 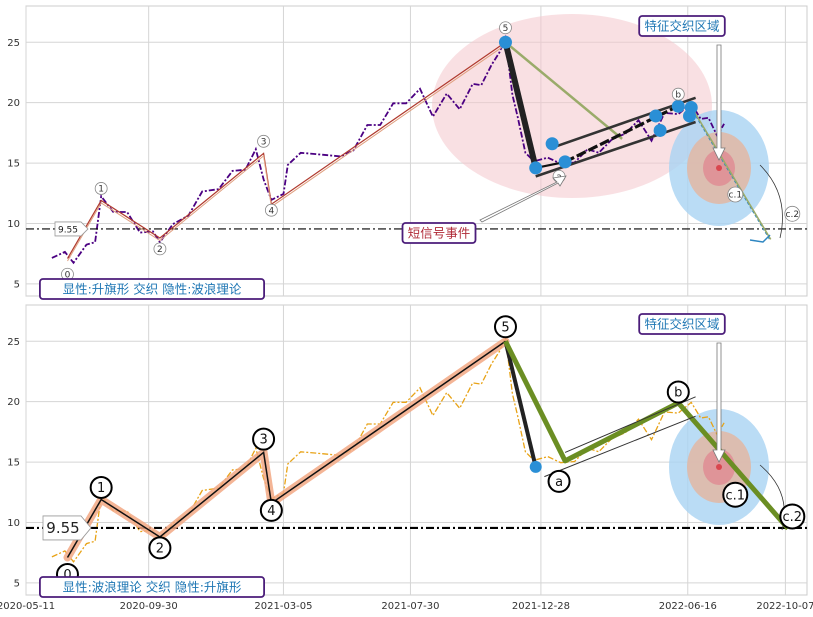 I want to click on bottom-channel-lower, so click(x=620, y=446).